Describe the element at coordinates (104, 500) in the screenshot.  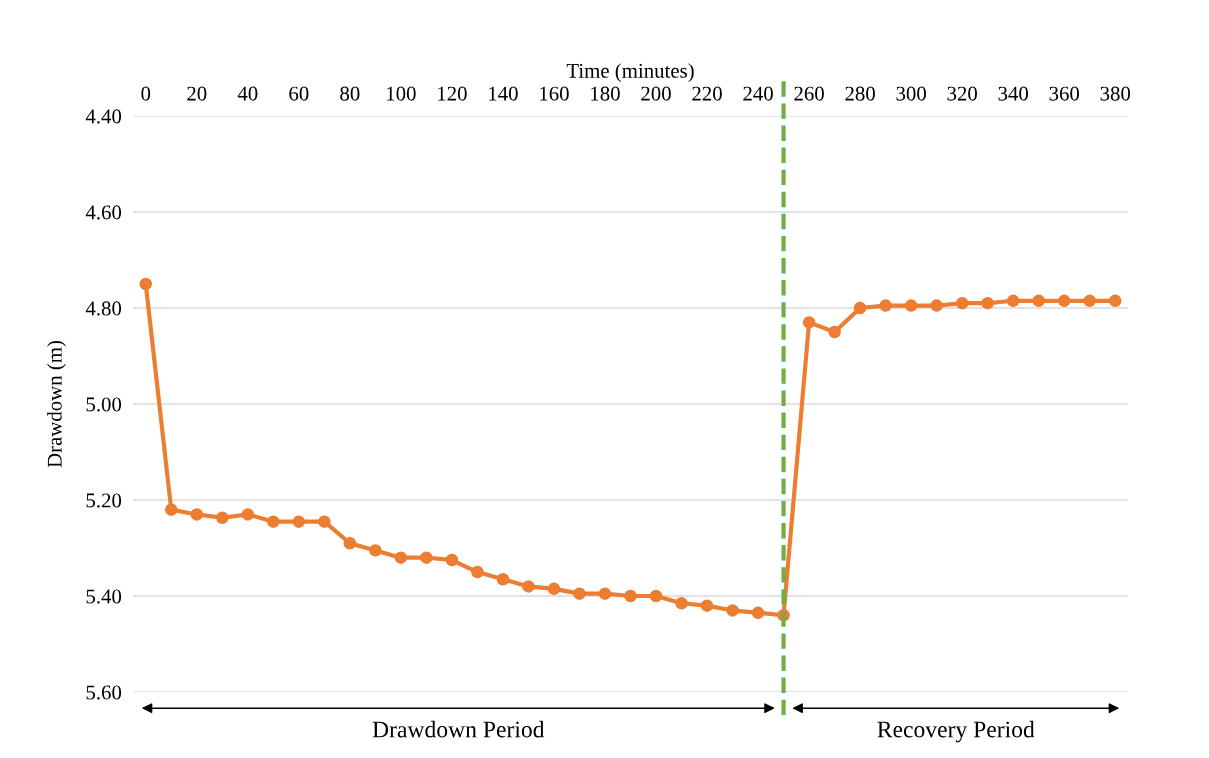
I see `y-tick-label: 5.20` at that location.